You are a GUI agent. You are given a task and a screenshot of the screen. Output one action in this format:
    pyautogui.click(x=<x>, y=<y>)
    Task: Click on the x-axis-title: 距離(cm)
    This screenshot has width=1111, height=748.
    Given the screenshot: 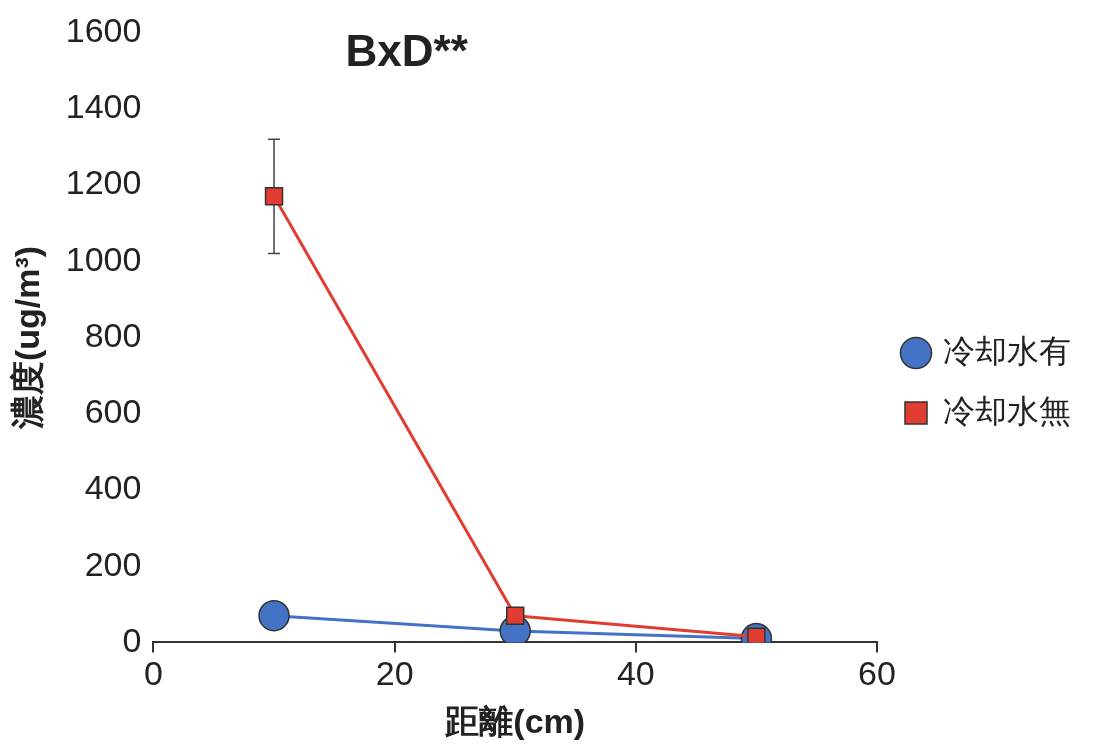 What is the action you would take?
    pyautogui.click(x=515, y=720)
    